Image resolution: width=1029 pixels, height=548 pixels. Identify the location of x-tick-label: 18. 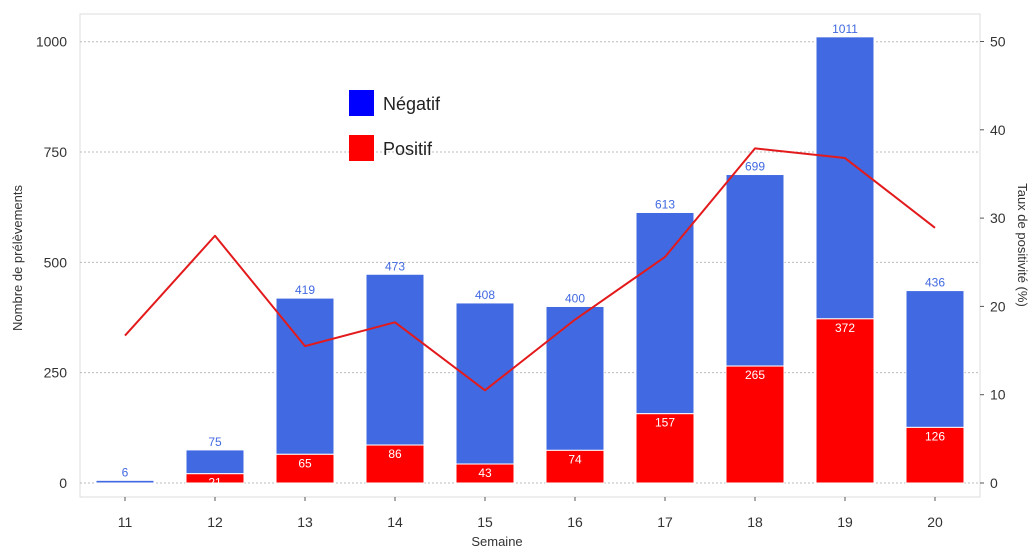
(755, 522).